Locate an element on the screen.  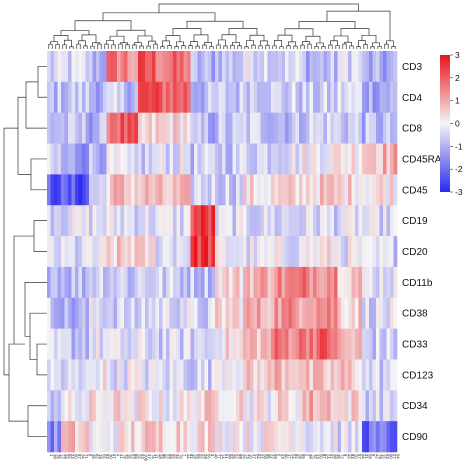
column-label: 43 is located at coordinates (282, 456).